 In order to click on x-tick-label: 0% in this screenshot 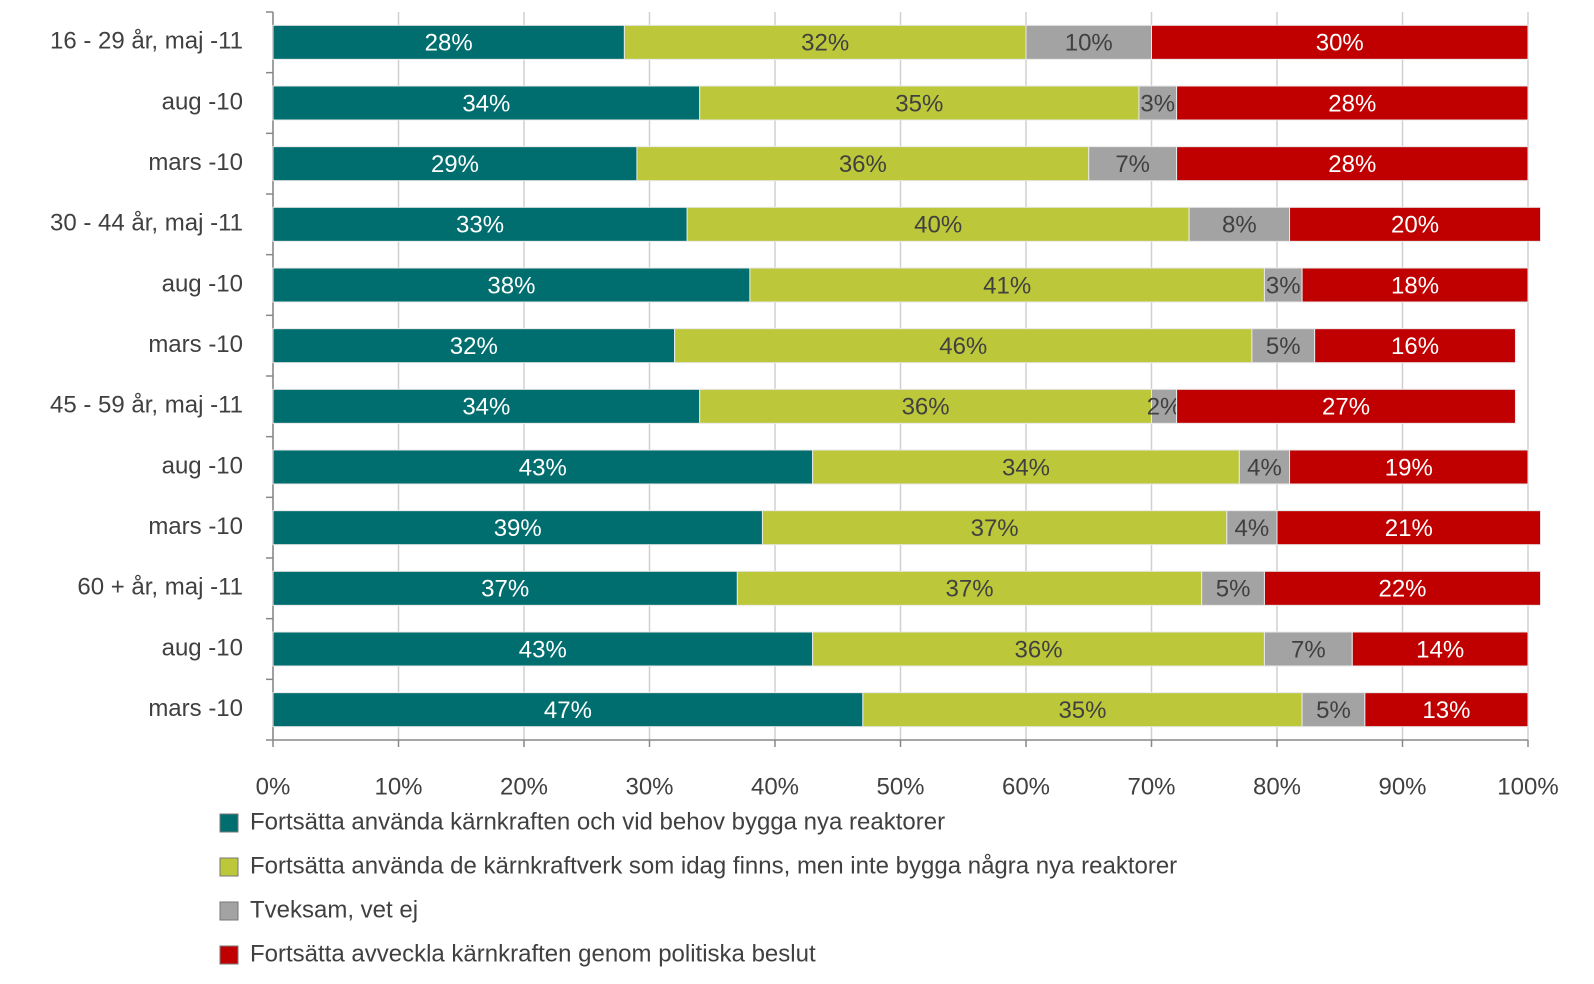, I will do `click(273, 786)`.